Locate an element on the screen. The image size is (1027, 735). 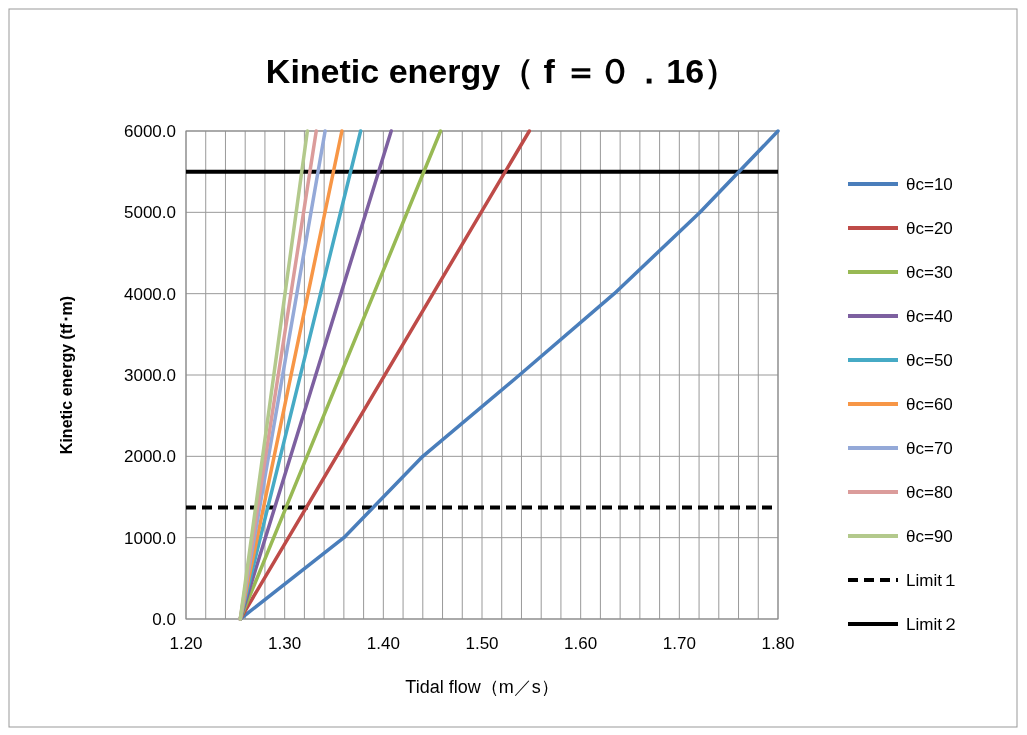
legend-label: θc=60 is located at coordinates (929, 404).